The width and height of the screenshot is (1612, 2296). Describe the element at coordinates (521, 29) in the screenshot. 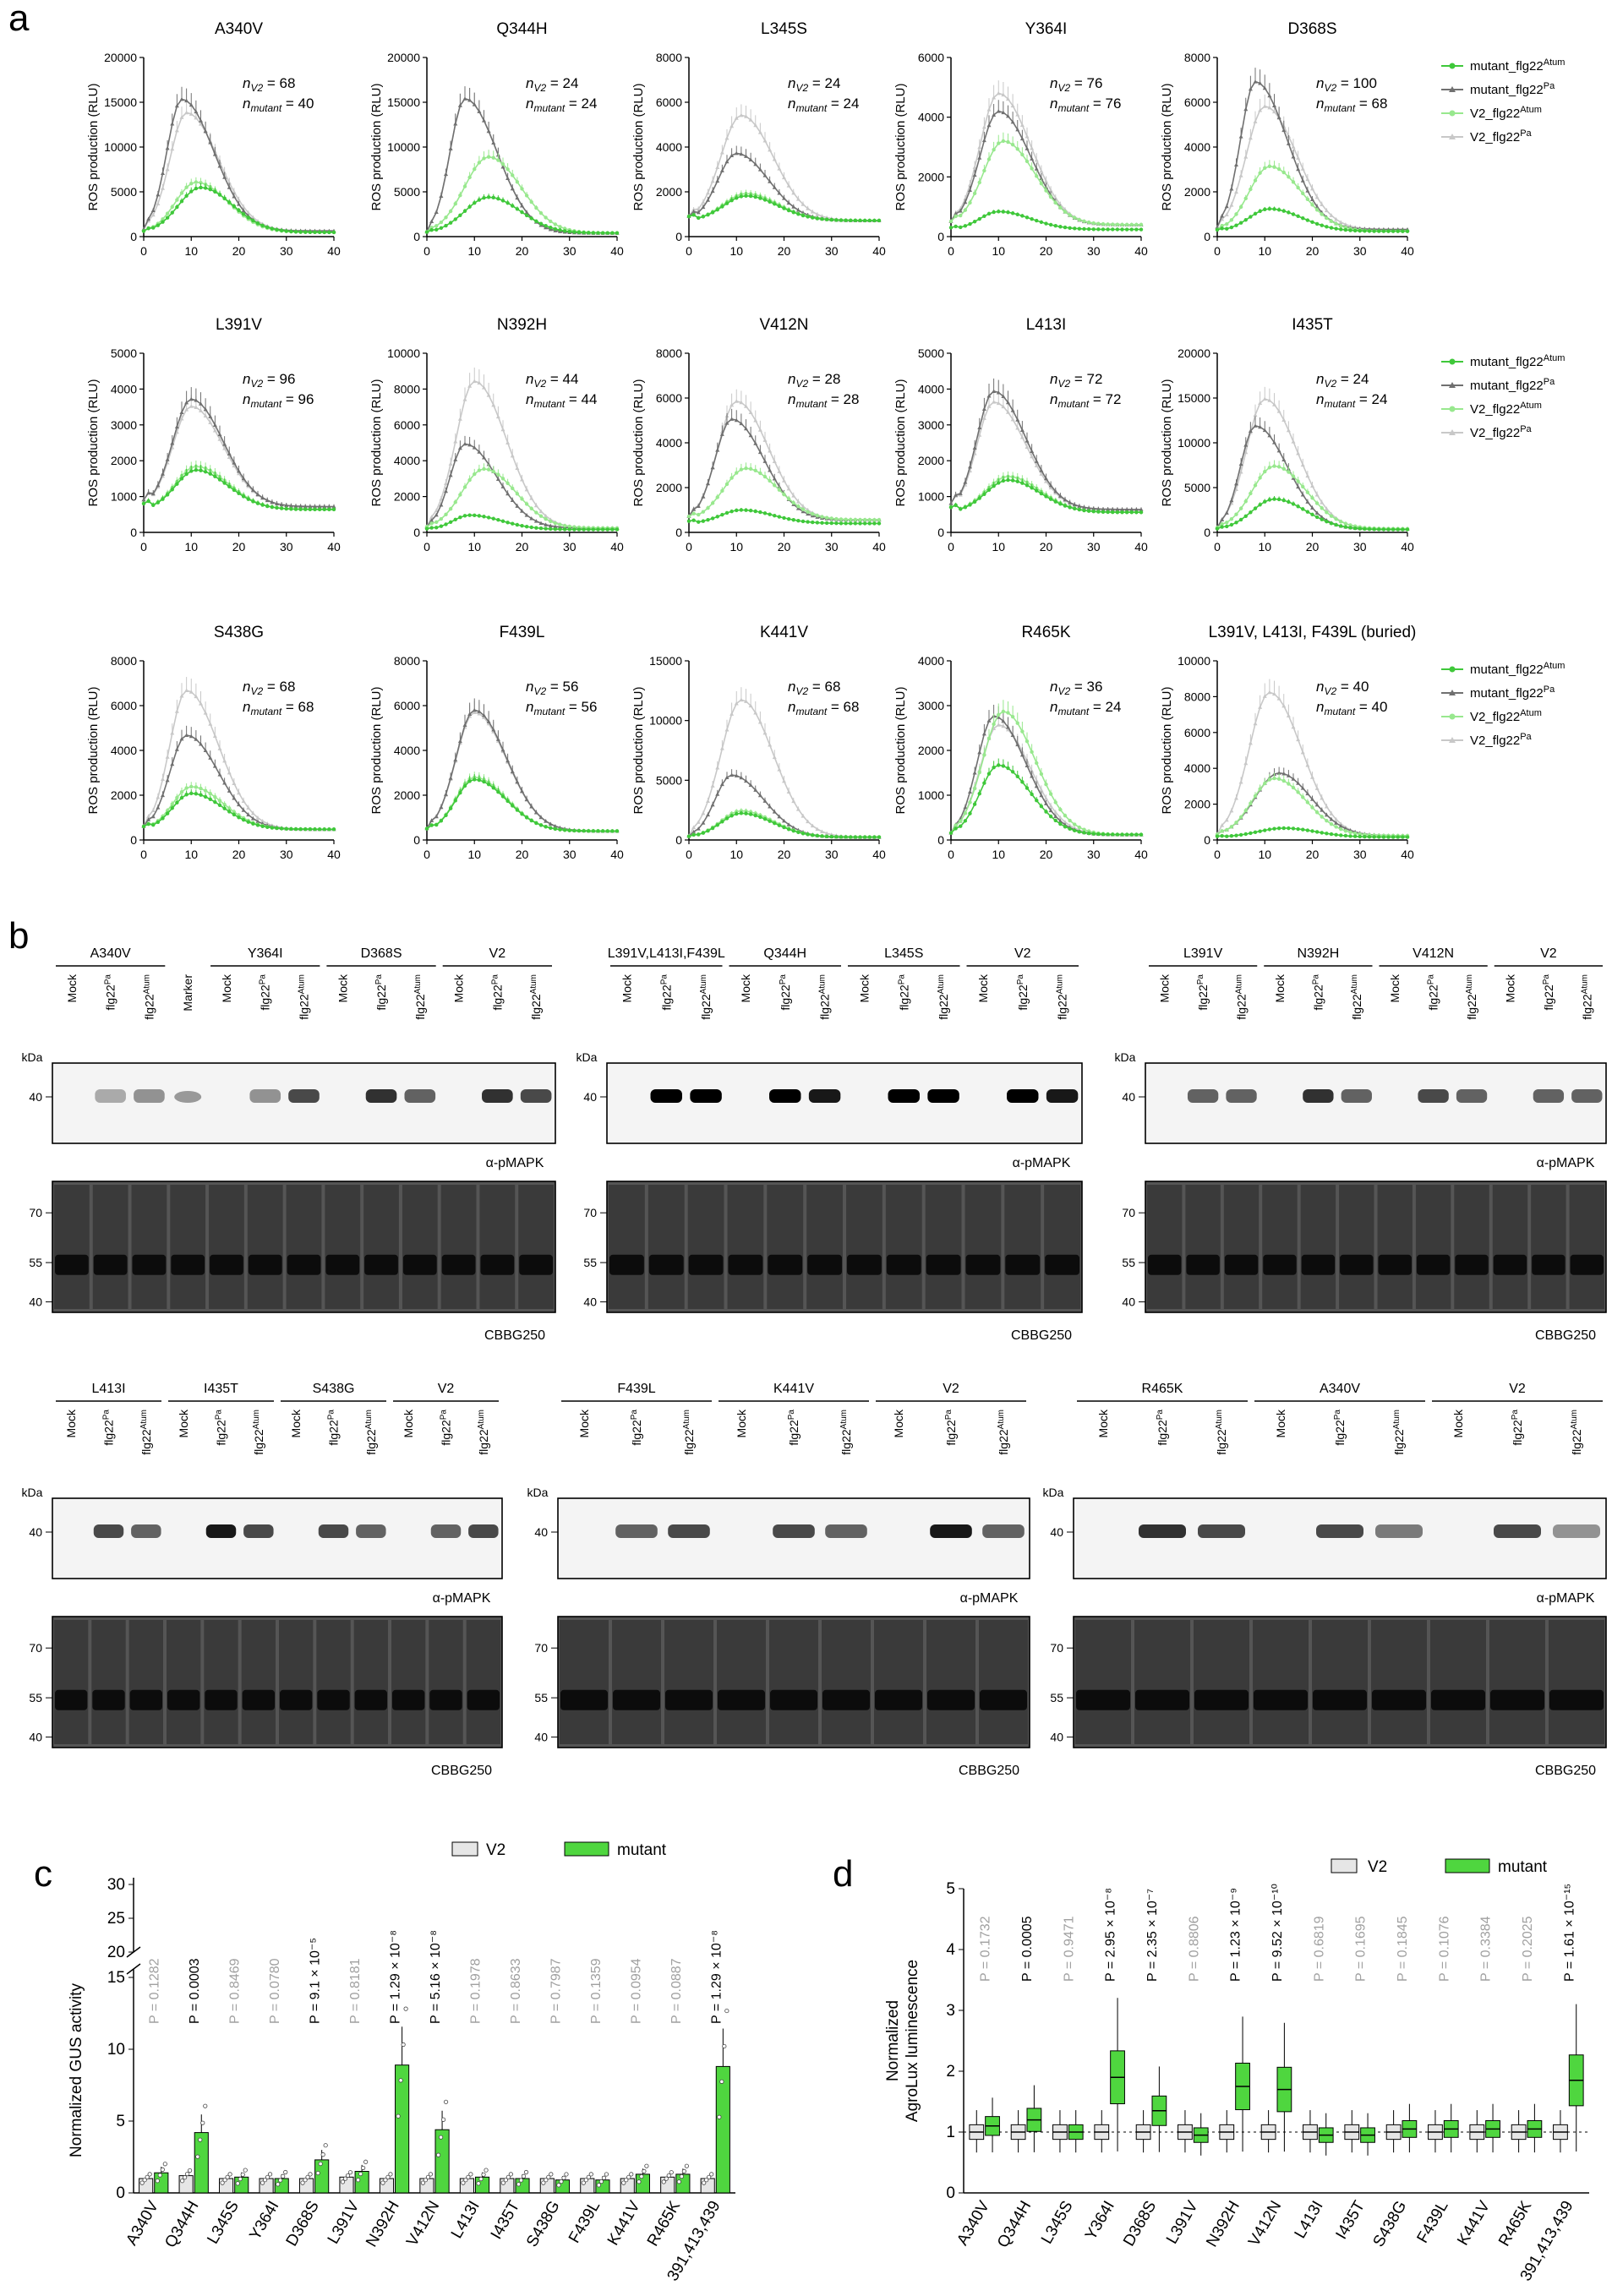

I see `chart-title: Q344H` at that location.